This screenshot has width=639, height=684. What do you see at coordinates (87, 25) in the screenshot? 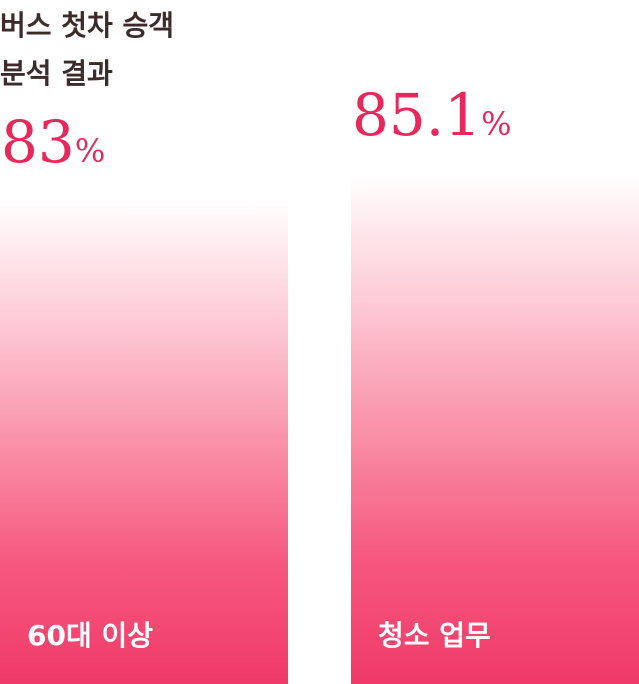
I see `chart-title-line-1: 버스 첫차 승객` at bounding box center [87, 25].